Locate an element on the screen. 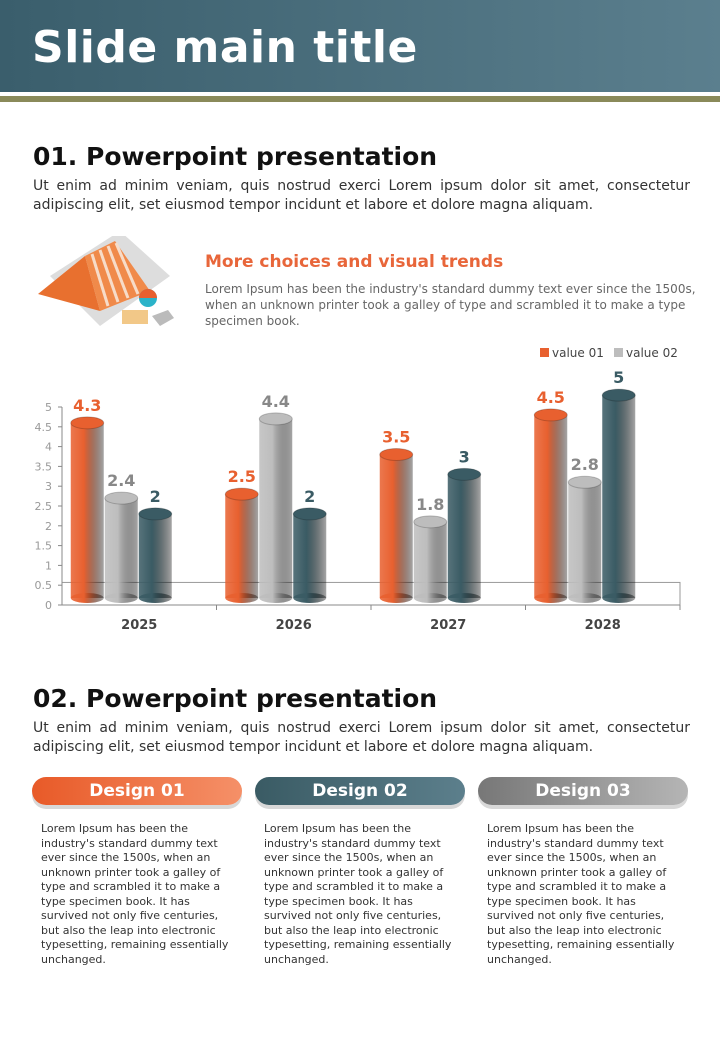 This screenshot has width=720, height=1040. legend-label: value 01 is located at coordinates (578, 353).